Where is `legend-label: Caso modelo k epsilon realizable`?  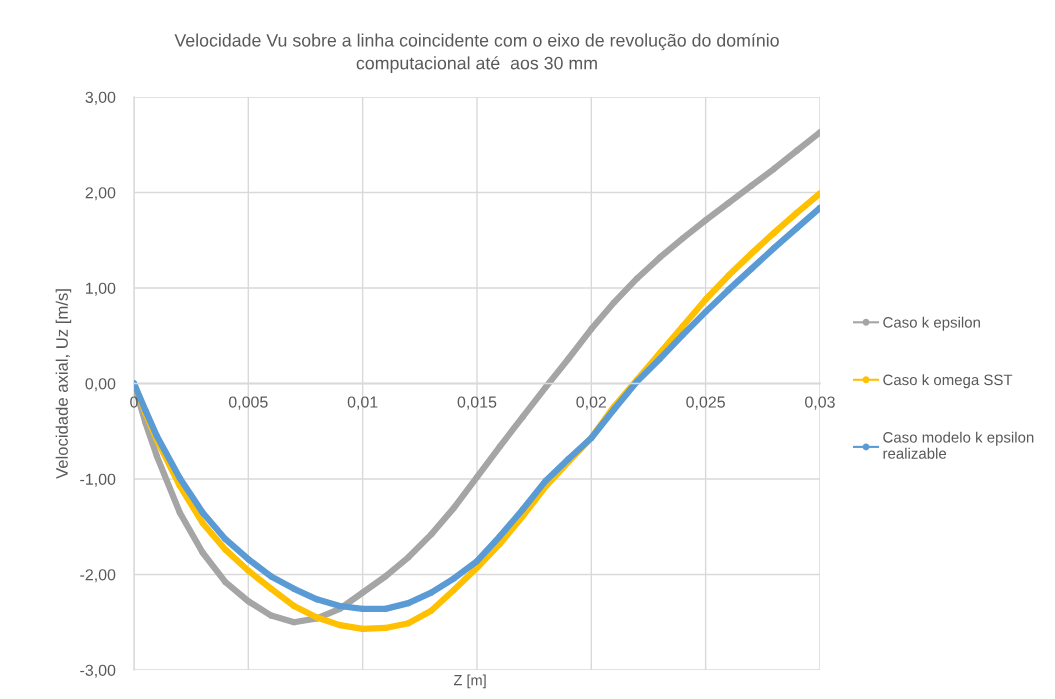
legend-label: Caso modelo k epsilon realizable is located at coordinates (958, 445).